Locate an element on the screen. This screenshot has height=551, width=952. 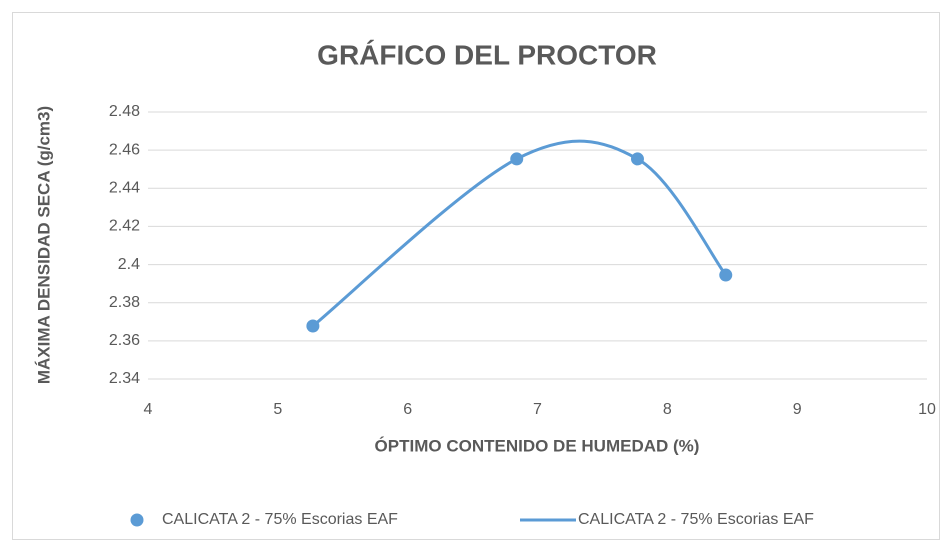
x-axis-label: ÓPTIMO CONTENIDO DE HUMEDAD (%) is located at coordinates (537, 445).